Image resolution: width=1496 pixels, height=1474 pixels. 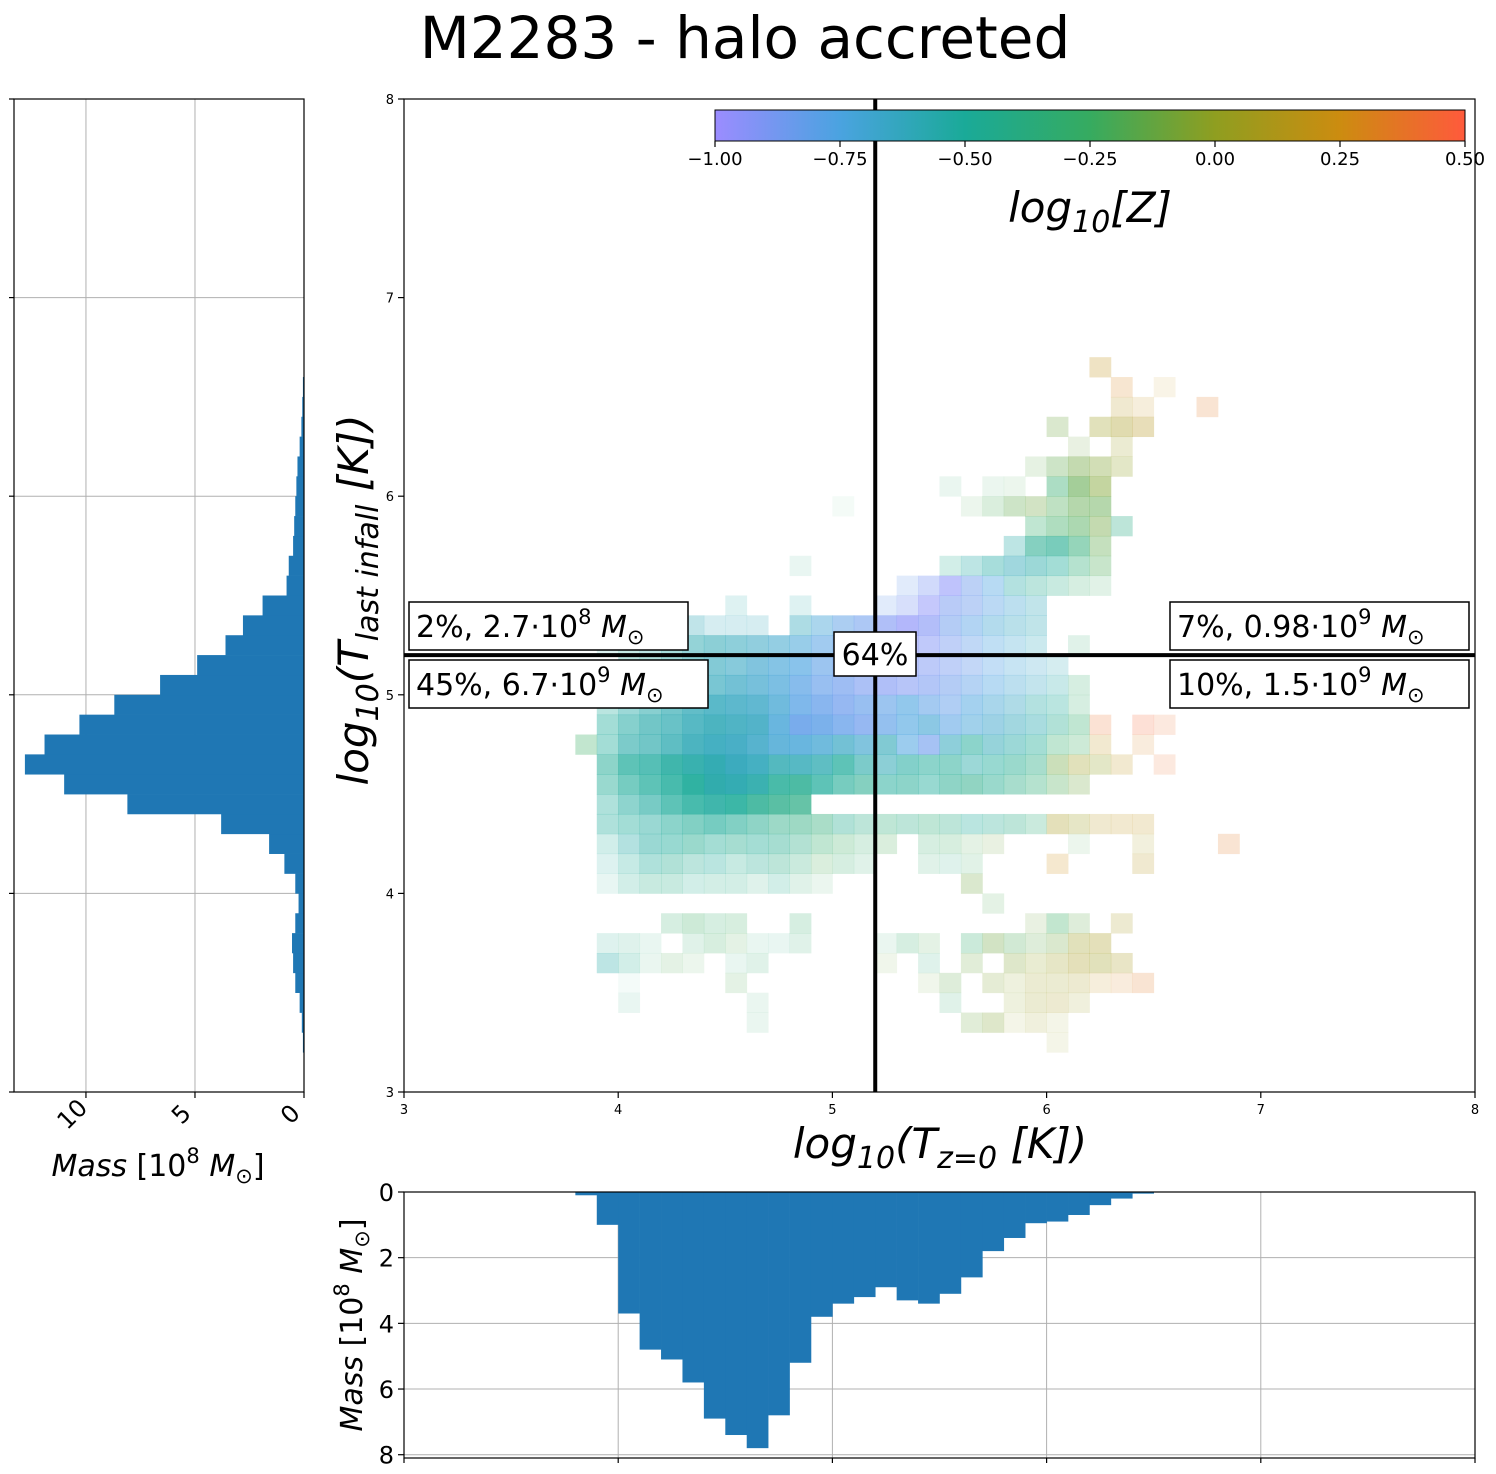 What do you see at coordinates (1301, 627) in the screenshot?
I see `annotation-text: 7%, 0.98·109 M⊙` at bounding box center [1301, 627].